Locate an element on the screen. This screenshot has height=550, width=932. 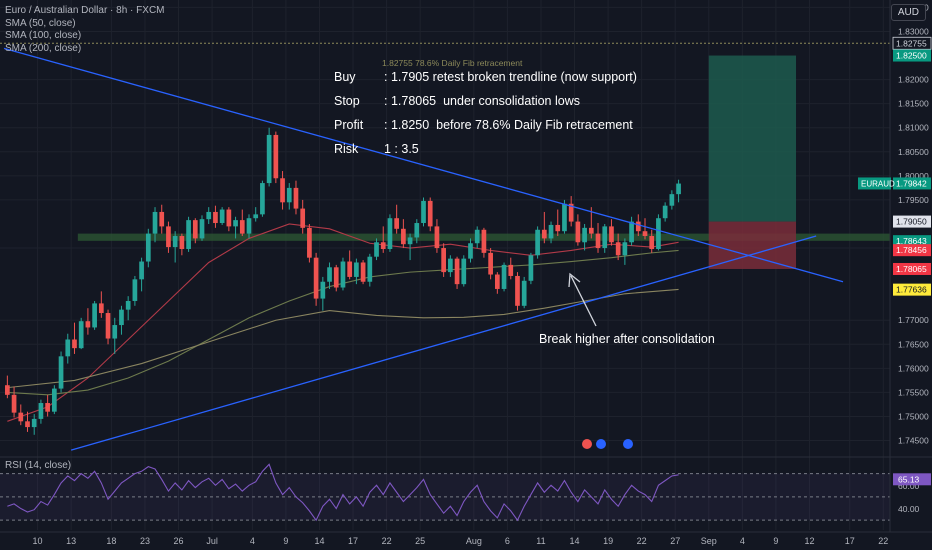
symbol-title: Euro / Australian Dollar · 8h · FXCM is located at coordinates (85, 10).